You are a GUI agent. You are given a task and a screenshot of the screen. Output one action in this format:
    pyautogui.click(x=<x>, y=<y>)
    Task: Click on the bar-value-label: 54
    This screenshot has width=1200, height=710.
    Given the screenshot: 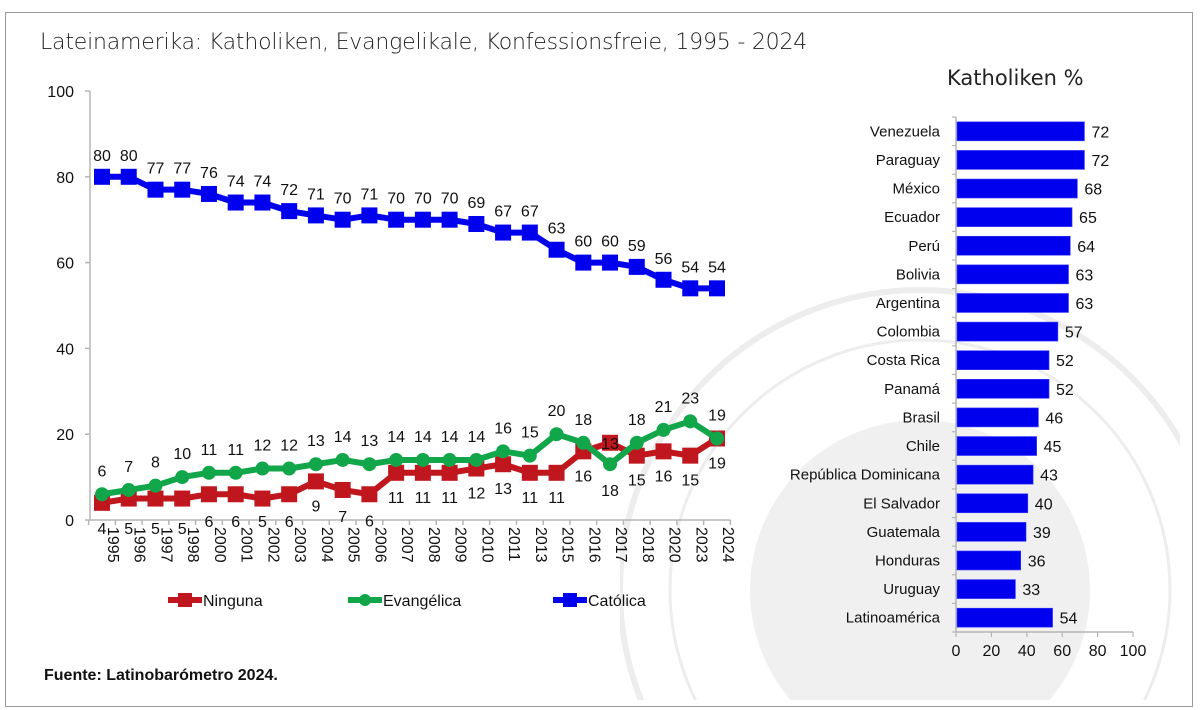 What is the action you would take?
    pyautogui.click(x=1069, y=619)
    